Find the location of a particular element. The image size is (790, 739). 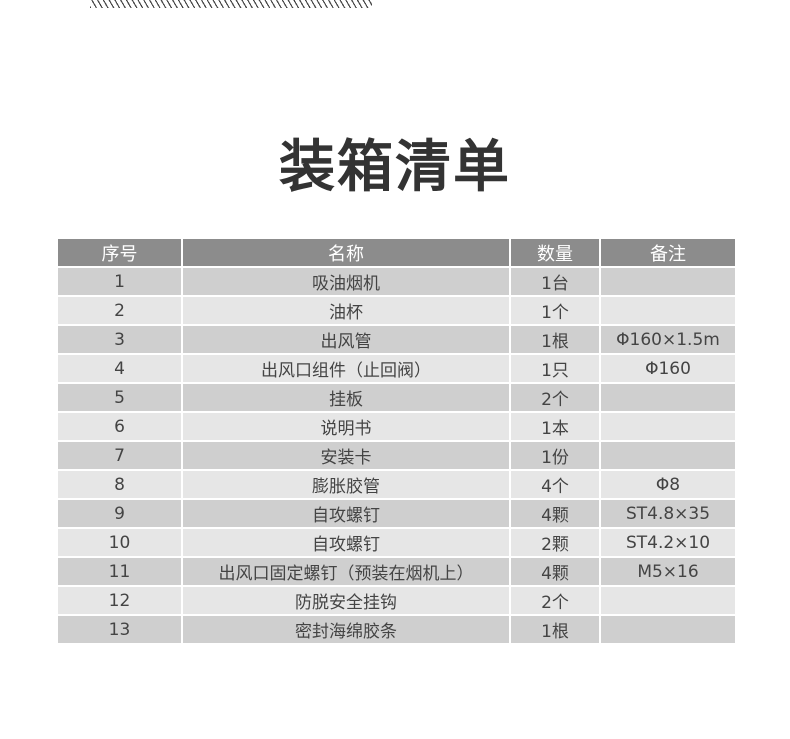

cell-quantity: 2颗 is located at coordinates (555, 542).